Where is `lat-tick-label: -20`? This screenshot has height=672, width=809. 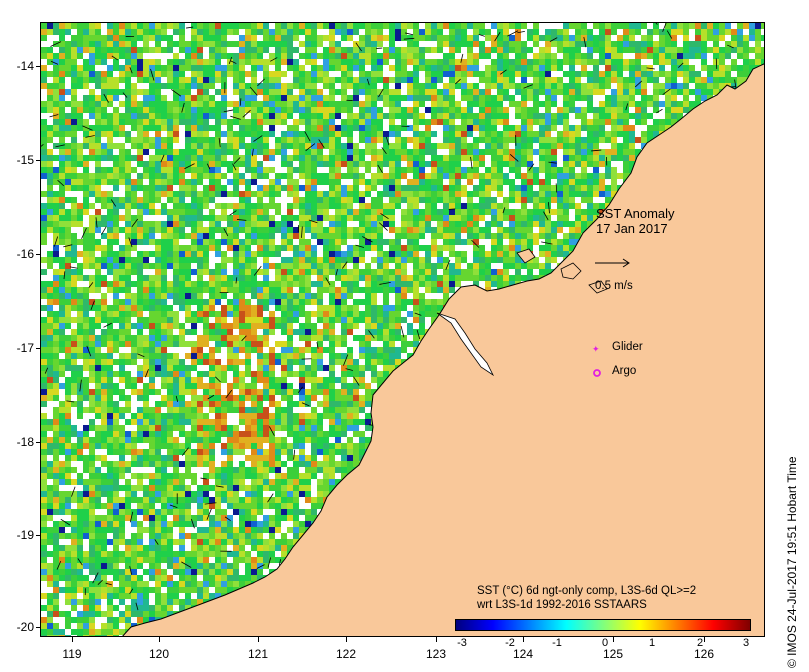
lat-tick-label: -20 is located at coordinates (25, 627).